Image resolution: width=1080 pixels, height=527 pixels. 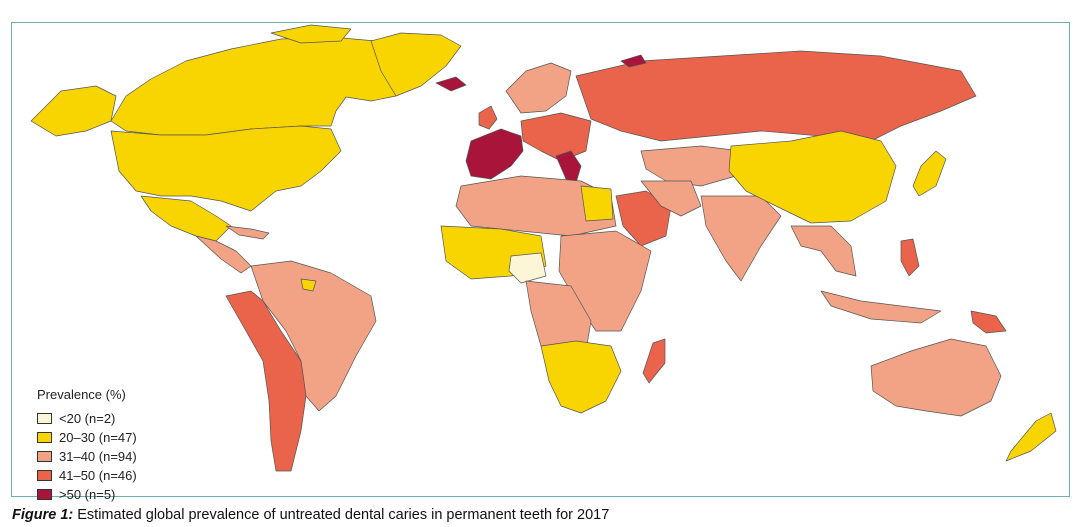 I want to click on legend-label-under-20: <20 (n=2), so click(x=87, y=418).